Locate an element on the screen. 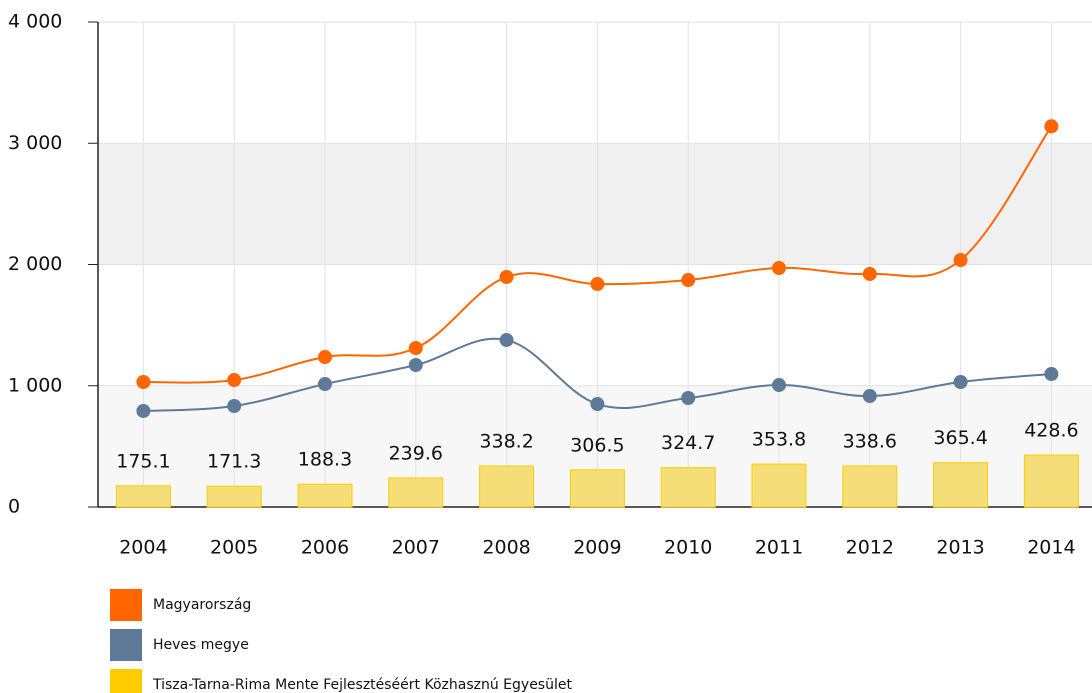  x-tick-label: 2014 is located at coordinates (1051, 548).